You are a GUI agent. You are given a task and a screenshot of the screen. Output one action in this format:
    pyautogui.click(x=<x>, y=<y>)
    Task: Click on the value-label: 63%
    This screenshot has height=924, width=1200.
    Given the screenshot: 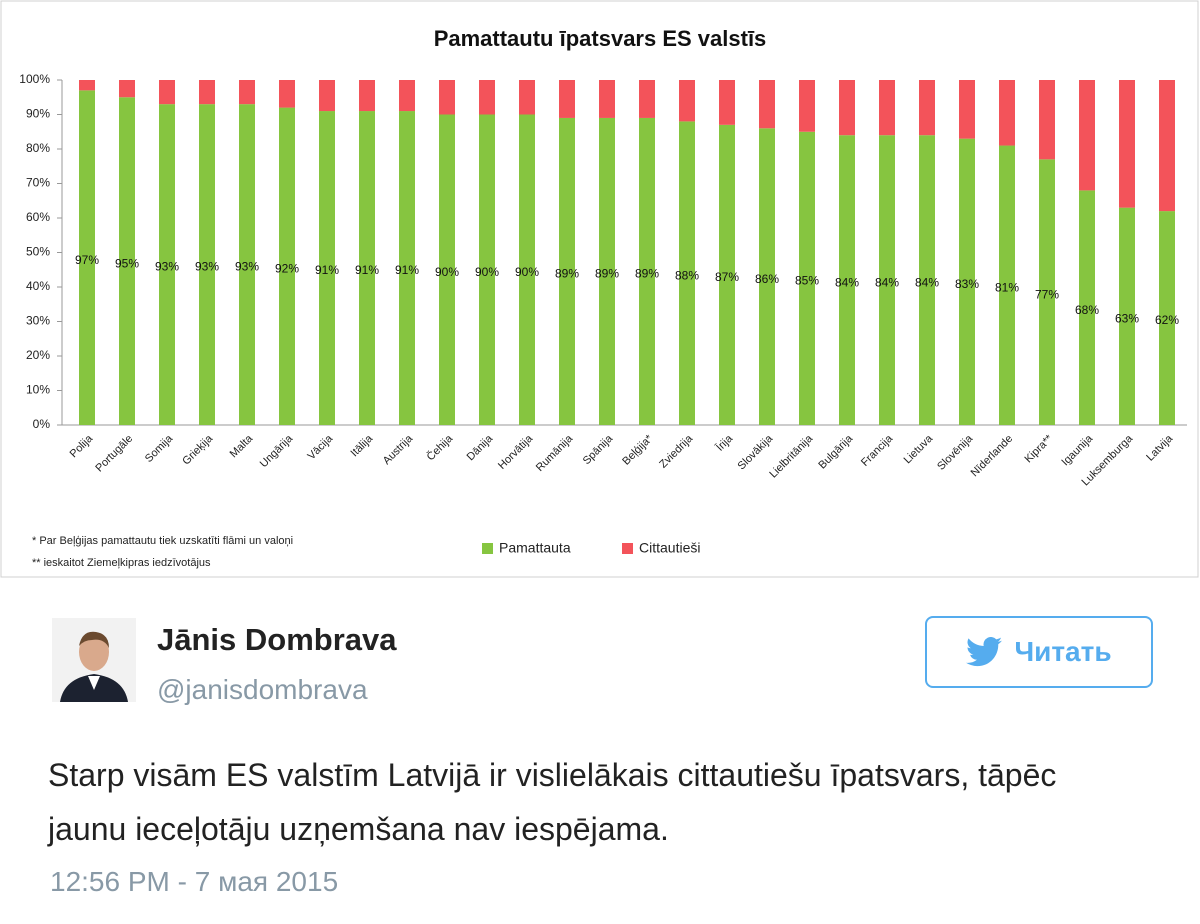 What is the action you would take?
    pyautogui.click(x=1127, y=318)
    